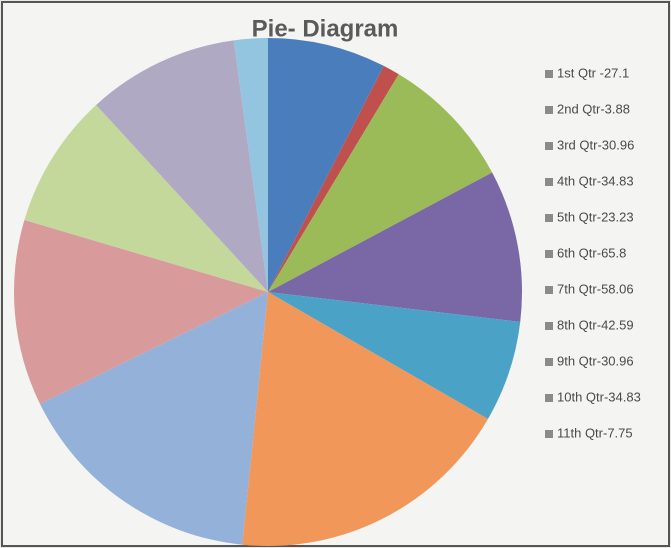 The width and height of the screenshot is (671, 548). I want to click on legend-label: 4th Qtr-34.83, so click(595, 180).